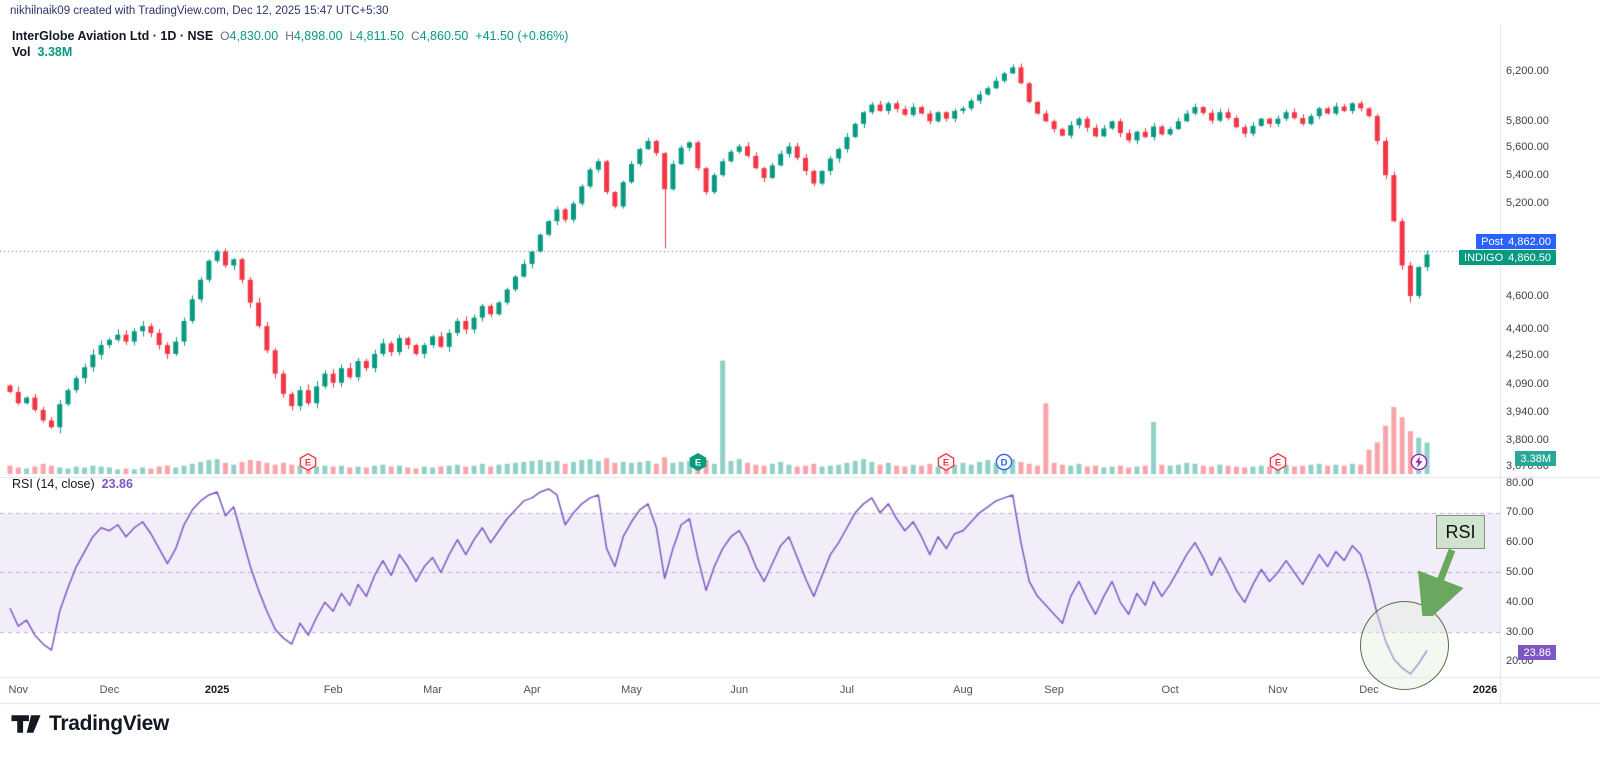 The image size is (1600, 770). What do you see at coordinates (1520, 601) in the screenshot?
I see `rsi-axis-label: 40.00` at bounding box center [1520, 601].